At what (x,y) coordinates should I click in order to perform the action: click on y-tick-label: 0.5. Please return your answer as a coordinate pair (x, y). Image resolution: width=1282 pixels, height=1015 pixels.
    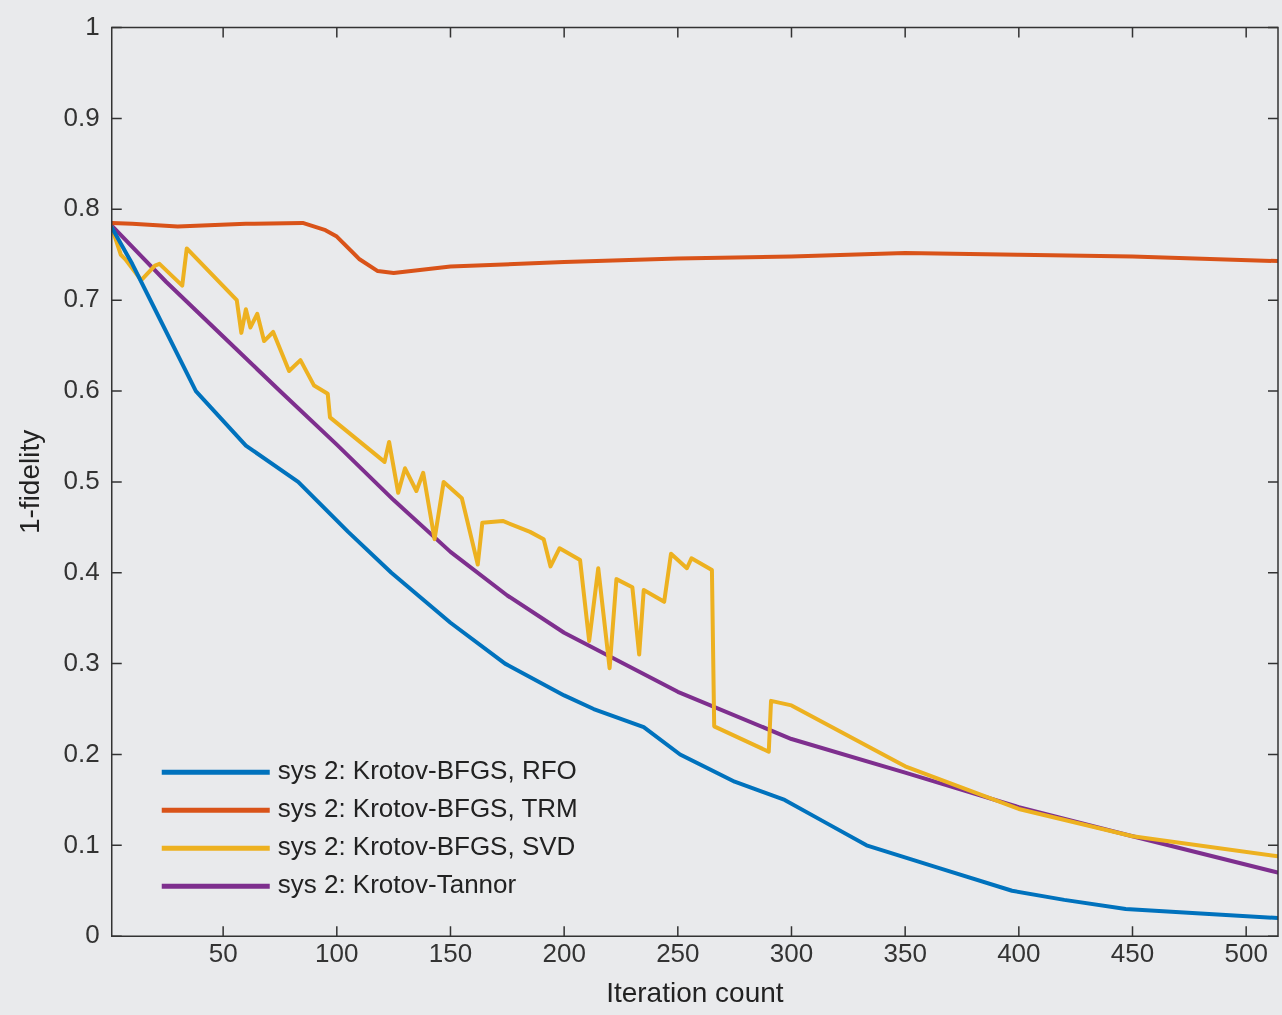
    Looking at the image, I should click on (81, 480).